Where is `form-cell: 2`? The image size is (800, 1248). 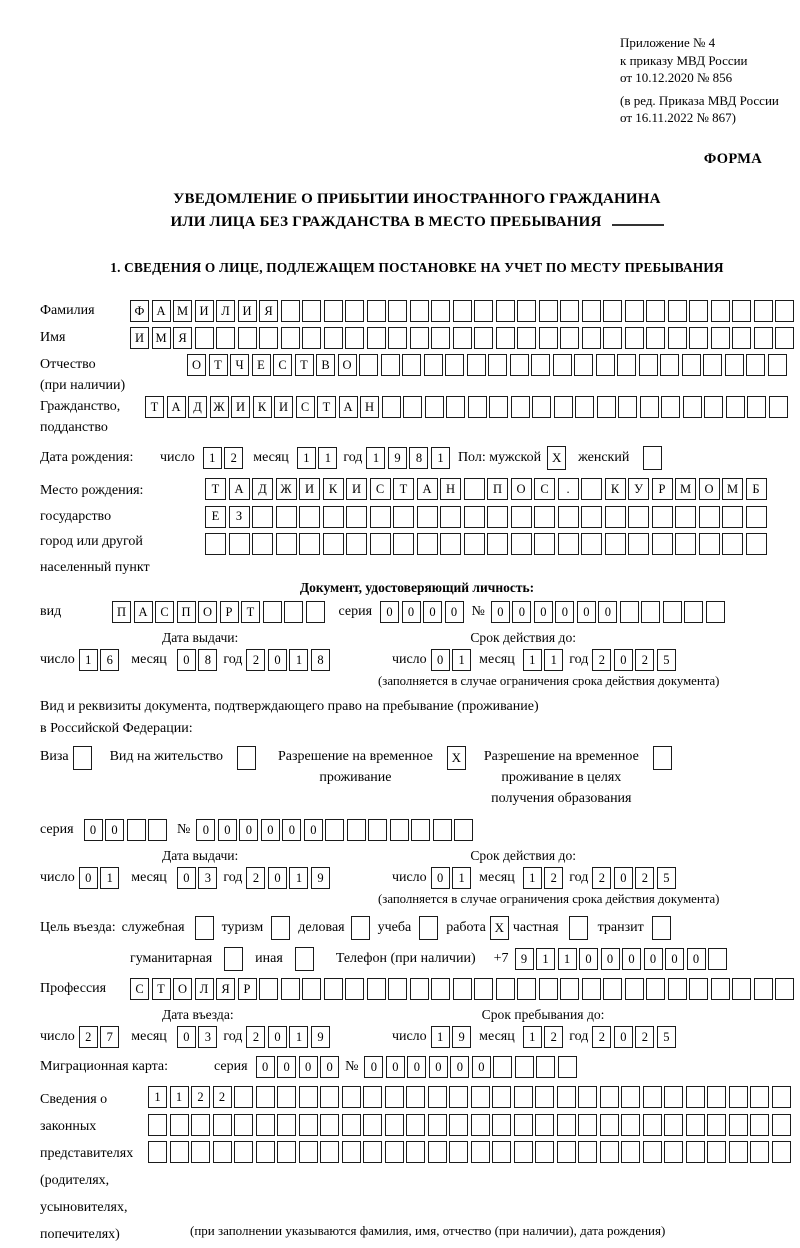 form-cell: 2 is located at coordinates (256, 1037).